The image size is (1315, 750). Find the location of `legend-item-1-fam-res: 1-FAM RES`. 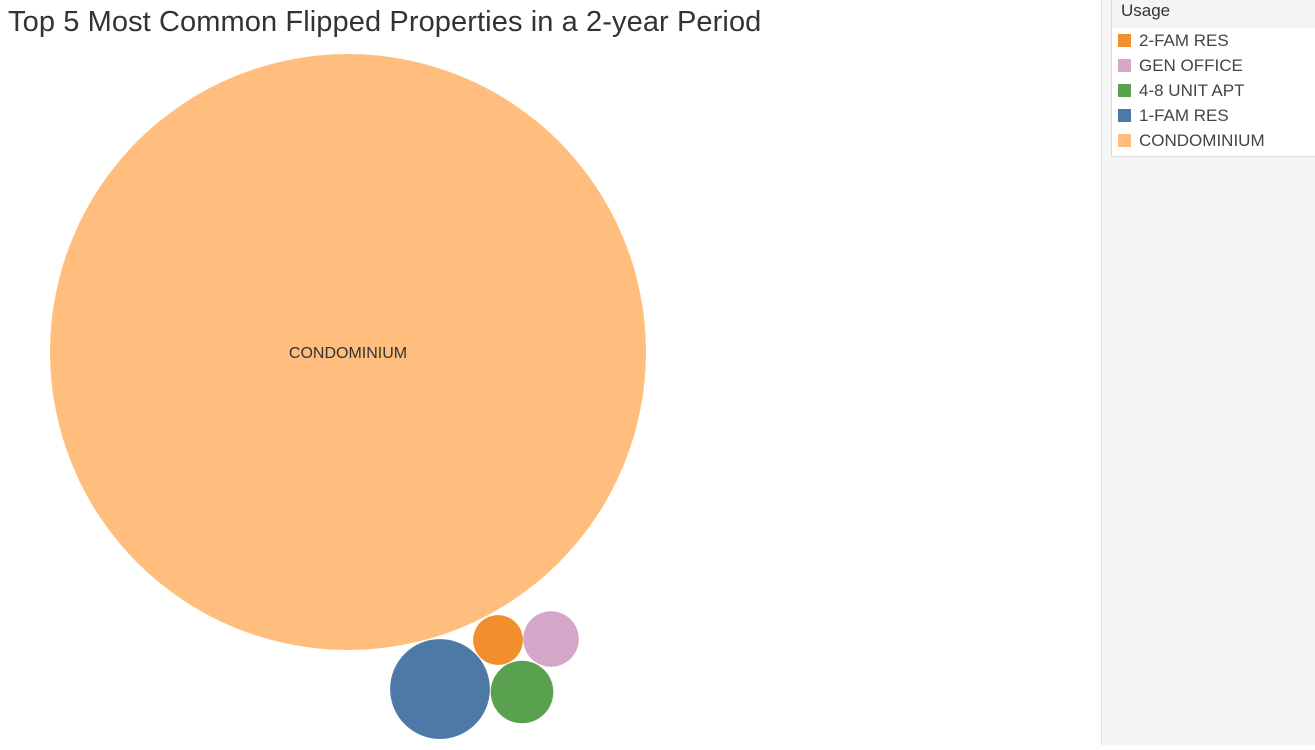

legend-item-1-fam-res: 1-FAM RES is located at coordinates (1213, 115).